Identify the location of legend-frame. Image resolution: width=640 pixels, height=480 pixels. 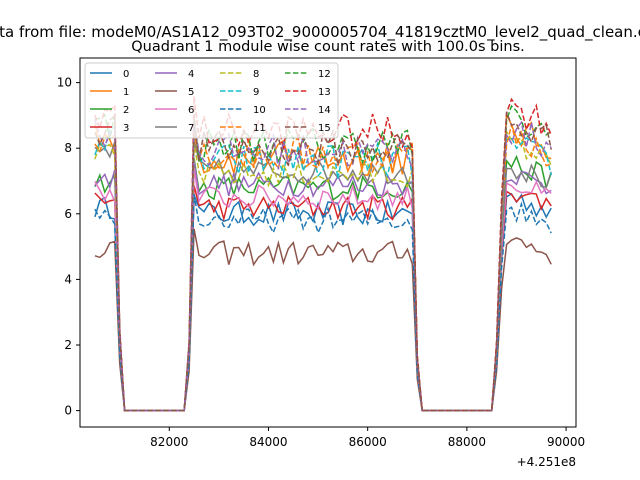
(211, 100).